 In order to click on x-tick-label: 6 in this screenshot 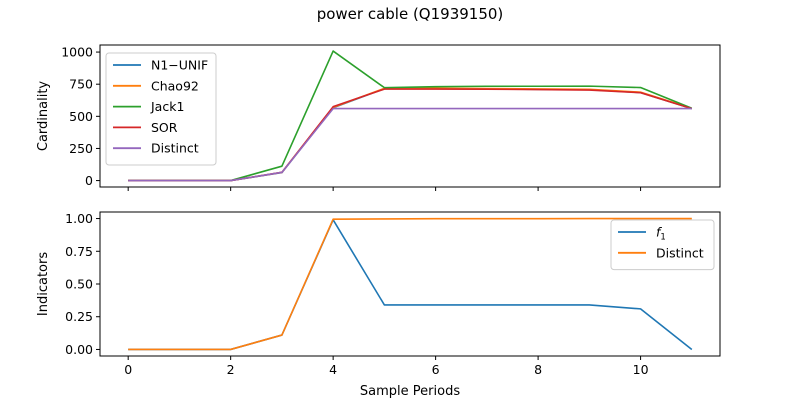, I will do `click(436, 369)`.